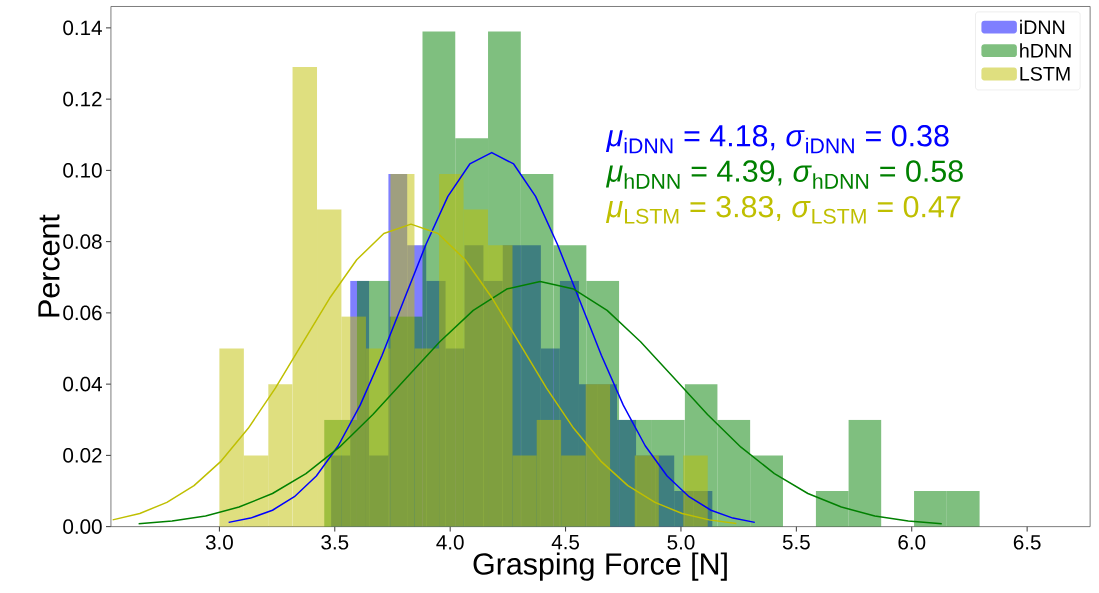 Image resolution: width=1099 pixels, height=593 pixels. What do you see at coordinates (796, 542) in the screenshot?
I see `x-tick-label: 5.5` at bounding box center [796, 542].